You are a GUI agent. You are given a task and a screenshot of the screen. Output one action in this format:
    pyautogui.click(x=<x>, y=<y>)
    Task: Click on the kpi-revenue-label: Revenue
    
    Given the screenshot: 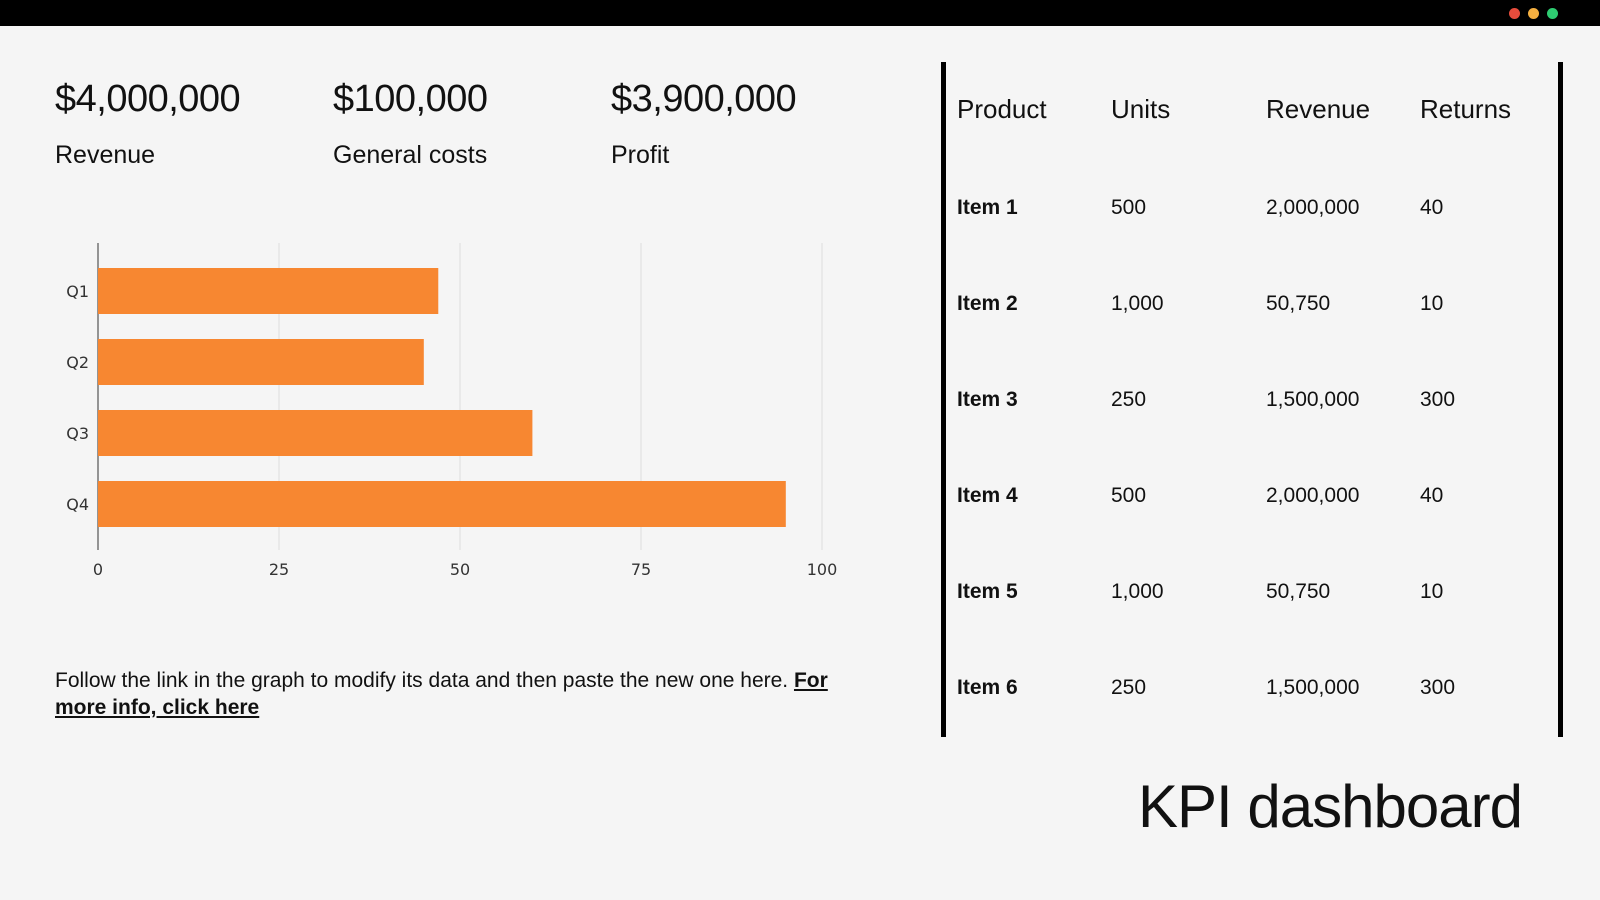 What is the action you would take?
    pyautogui.click(x=105, y=155)
    